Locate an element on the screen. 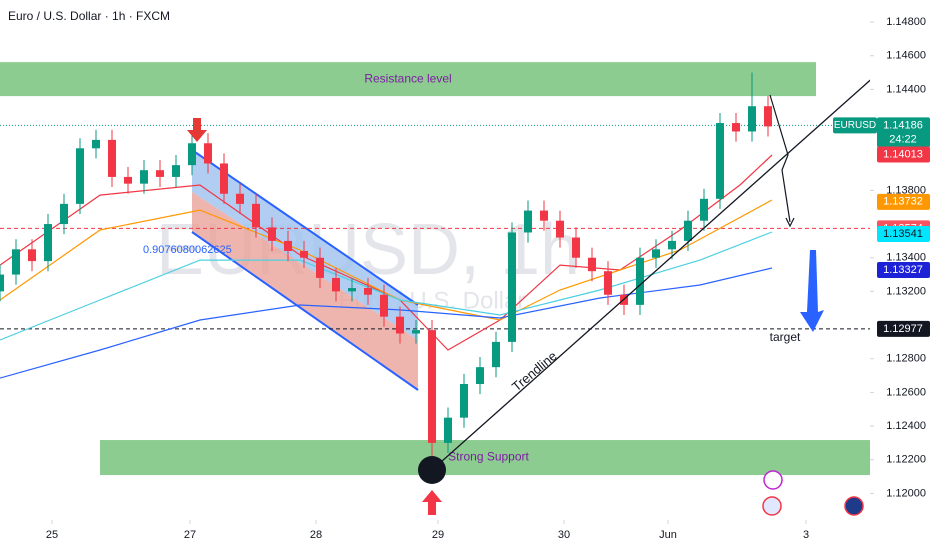  channel-upper is located at coordinates (305, 245).